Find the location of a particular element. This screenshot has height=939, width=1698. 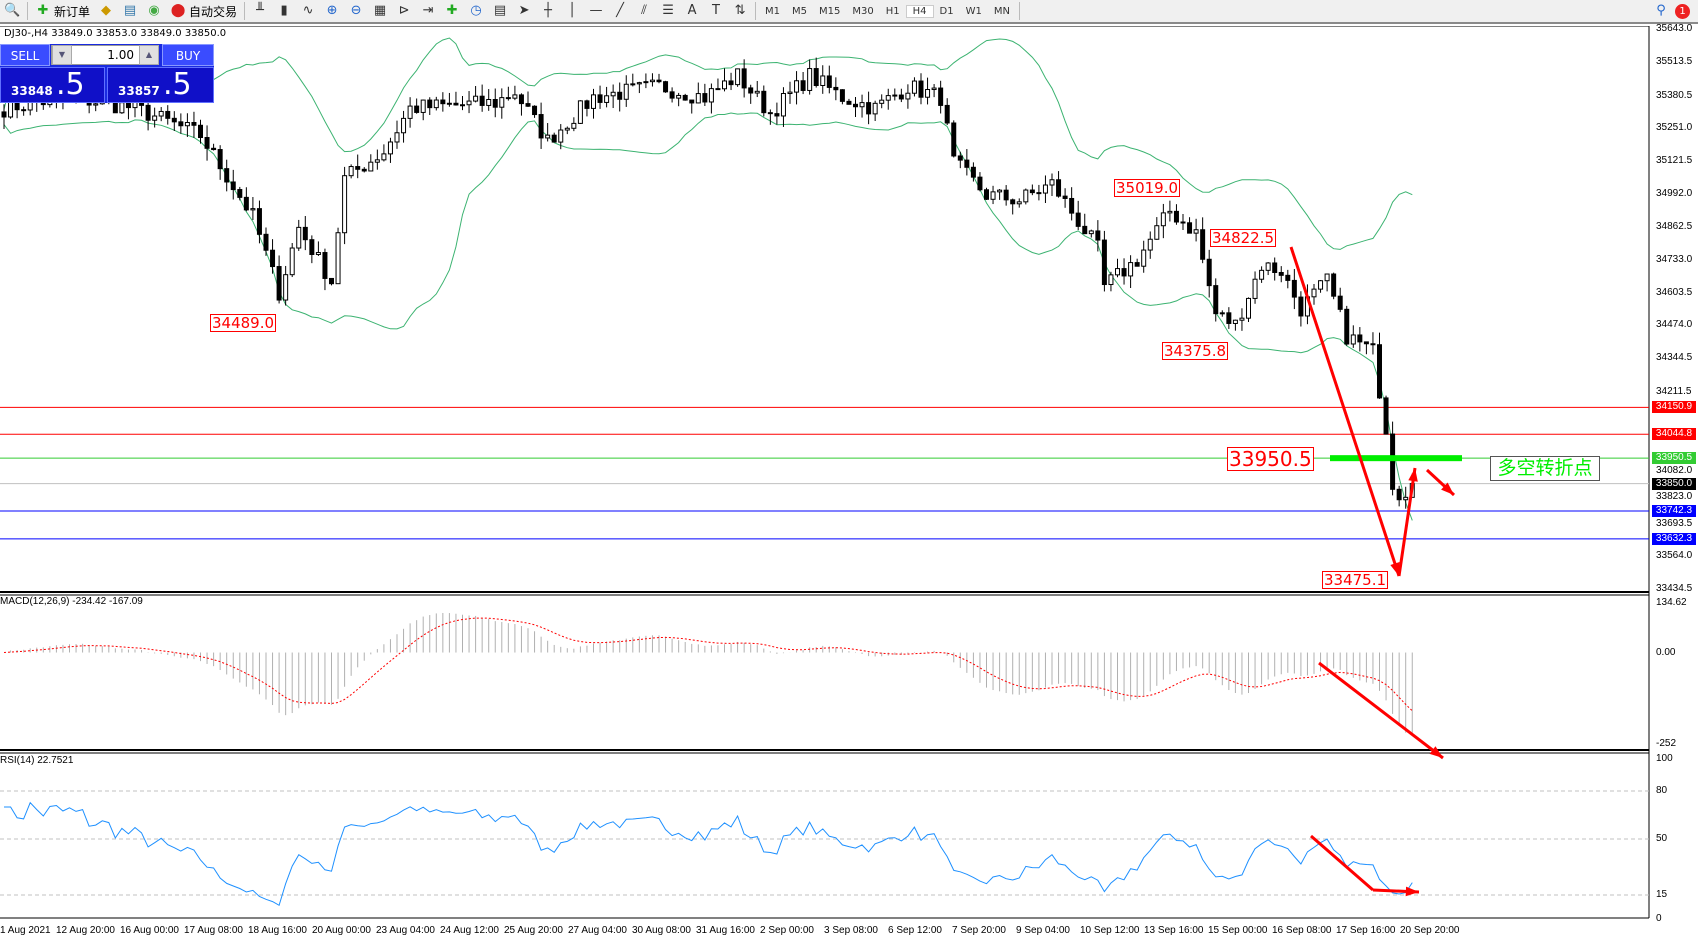

timeframe-m30: M30 is located at coordinates (863, 11).